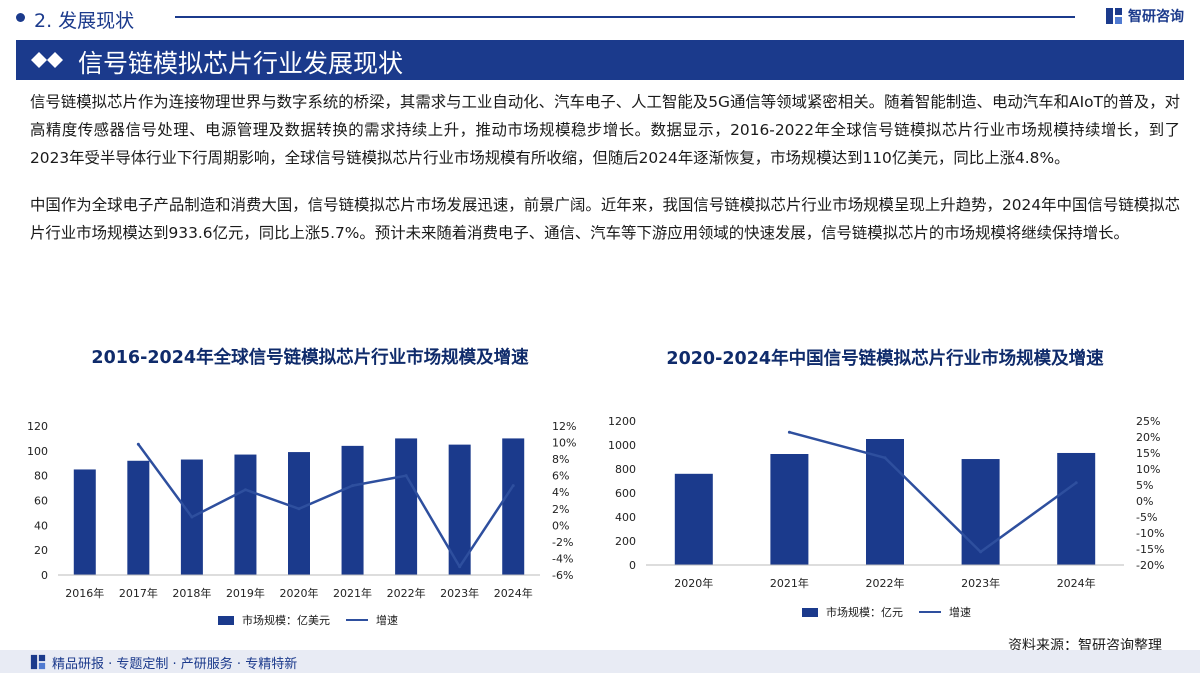 This screenshot has height=673, width=1200. What do you see at coordinates (562, 558) in the screenshot?
I see `y-tick-right: -4%` at bounding box center [562, 558].